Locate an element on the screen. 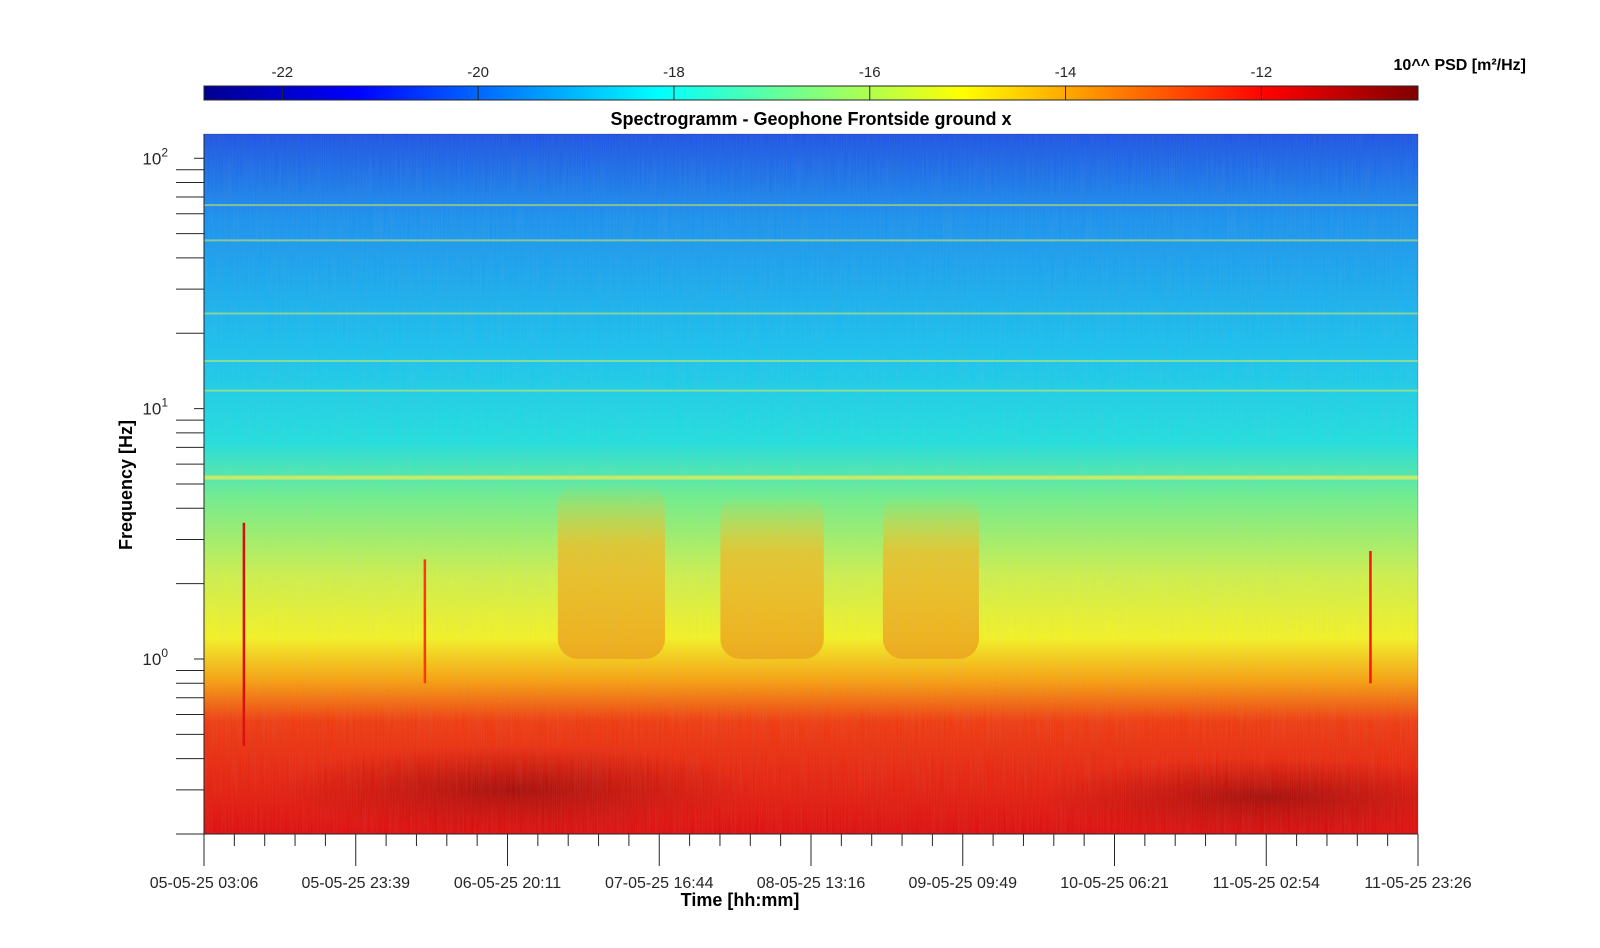 The width and height of the screenshot is (1600, 948). x-tick-label: 10-05-25 06:21 is located at coordinates (1114, 883).